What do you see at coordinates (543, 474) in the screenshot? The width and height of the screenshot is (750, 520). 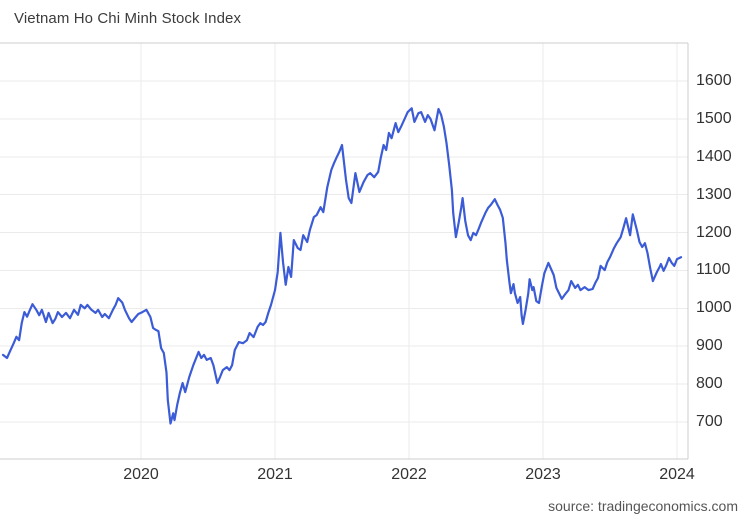 I see `x-tick-label: 2023` at bounding box center [543, 474].